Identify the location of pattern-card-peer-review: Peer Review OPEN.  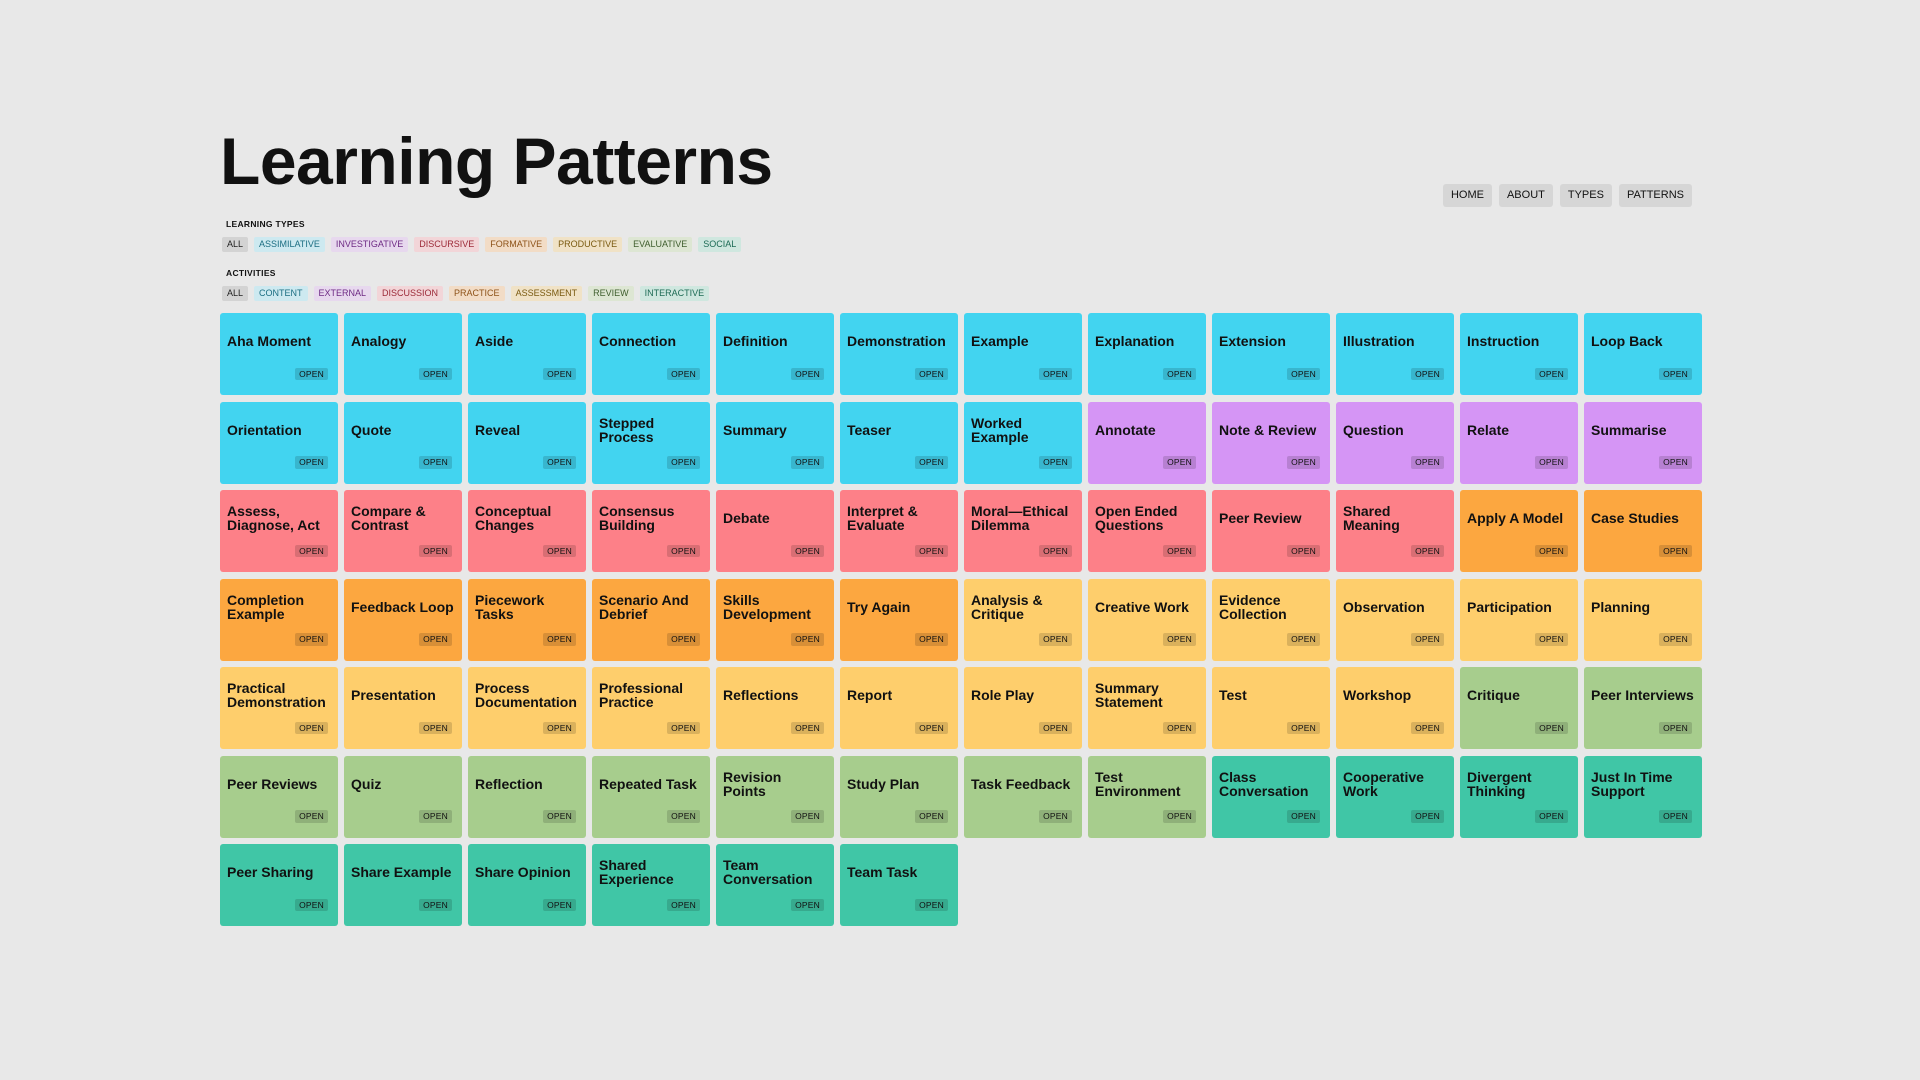
(1271, 531).